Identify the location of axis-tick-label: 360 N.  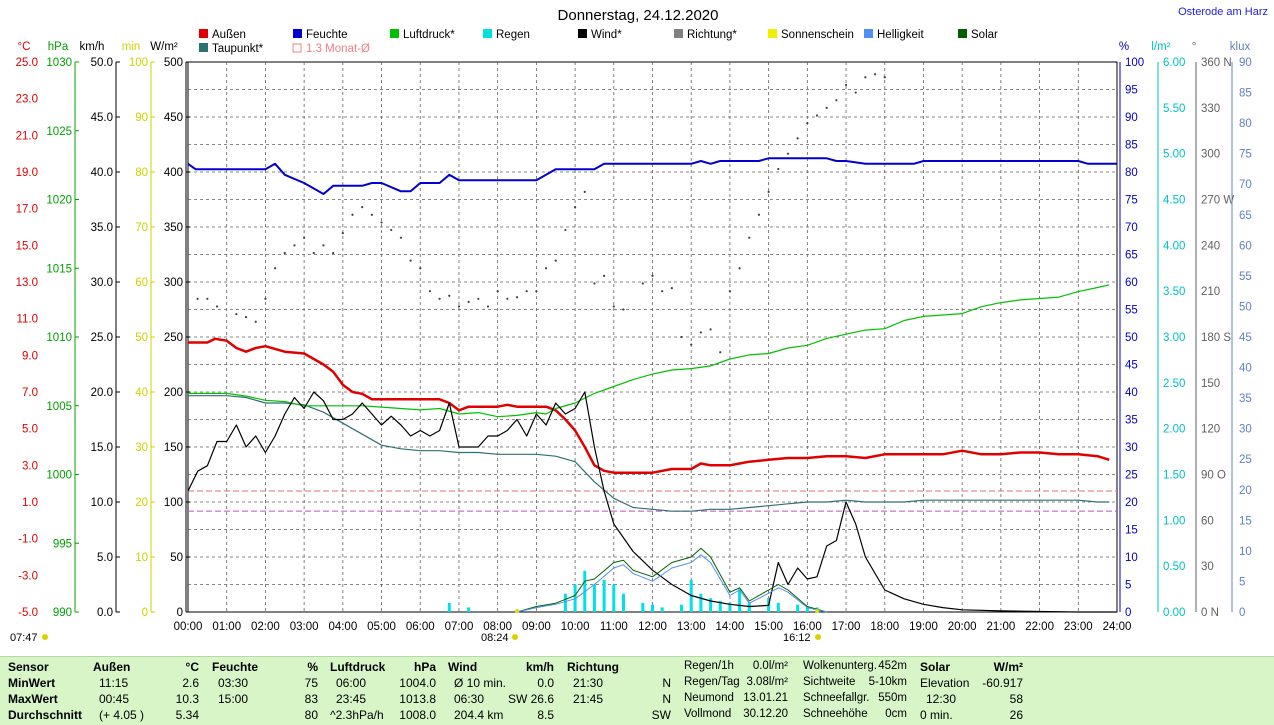
(1216, 63).